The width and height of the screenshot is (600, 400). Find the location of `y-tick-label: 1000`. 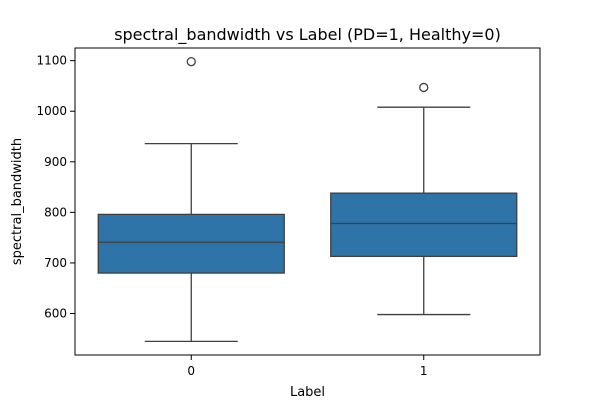

y-tick-label: 1000 is located at coordinates (51, 111).